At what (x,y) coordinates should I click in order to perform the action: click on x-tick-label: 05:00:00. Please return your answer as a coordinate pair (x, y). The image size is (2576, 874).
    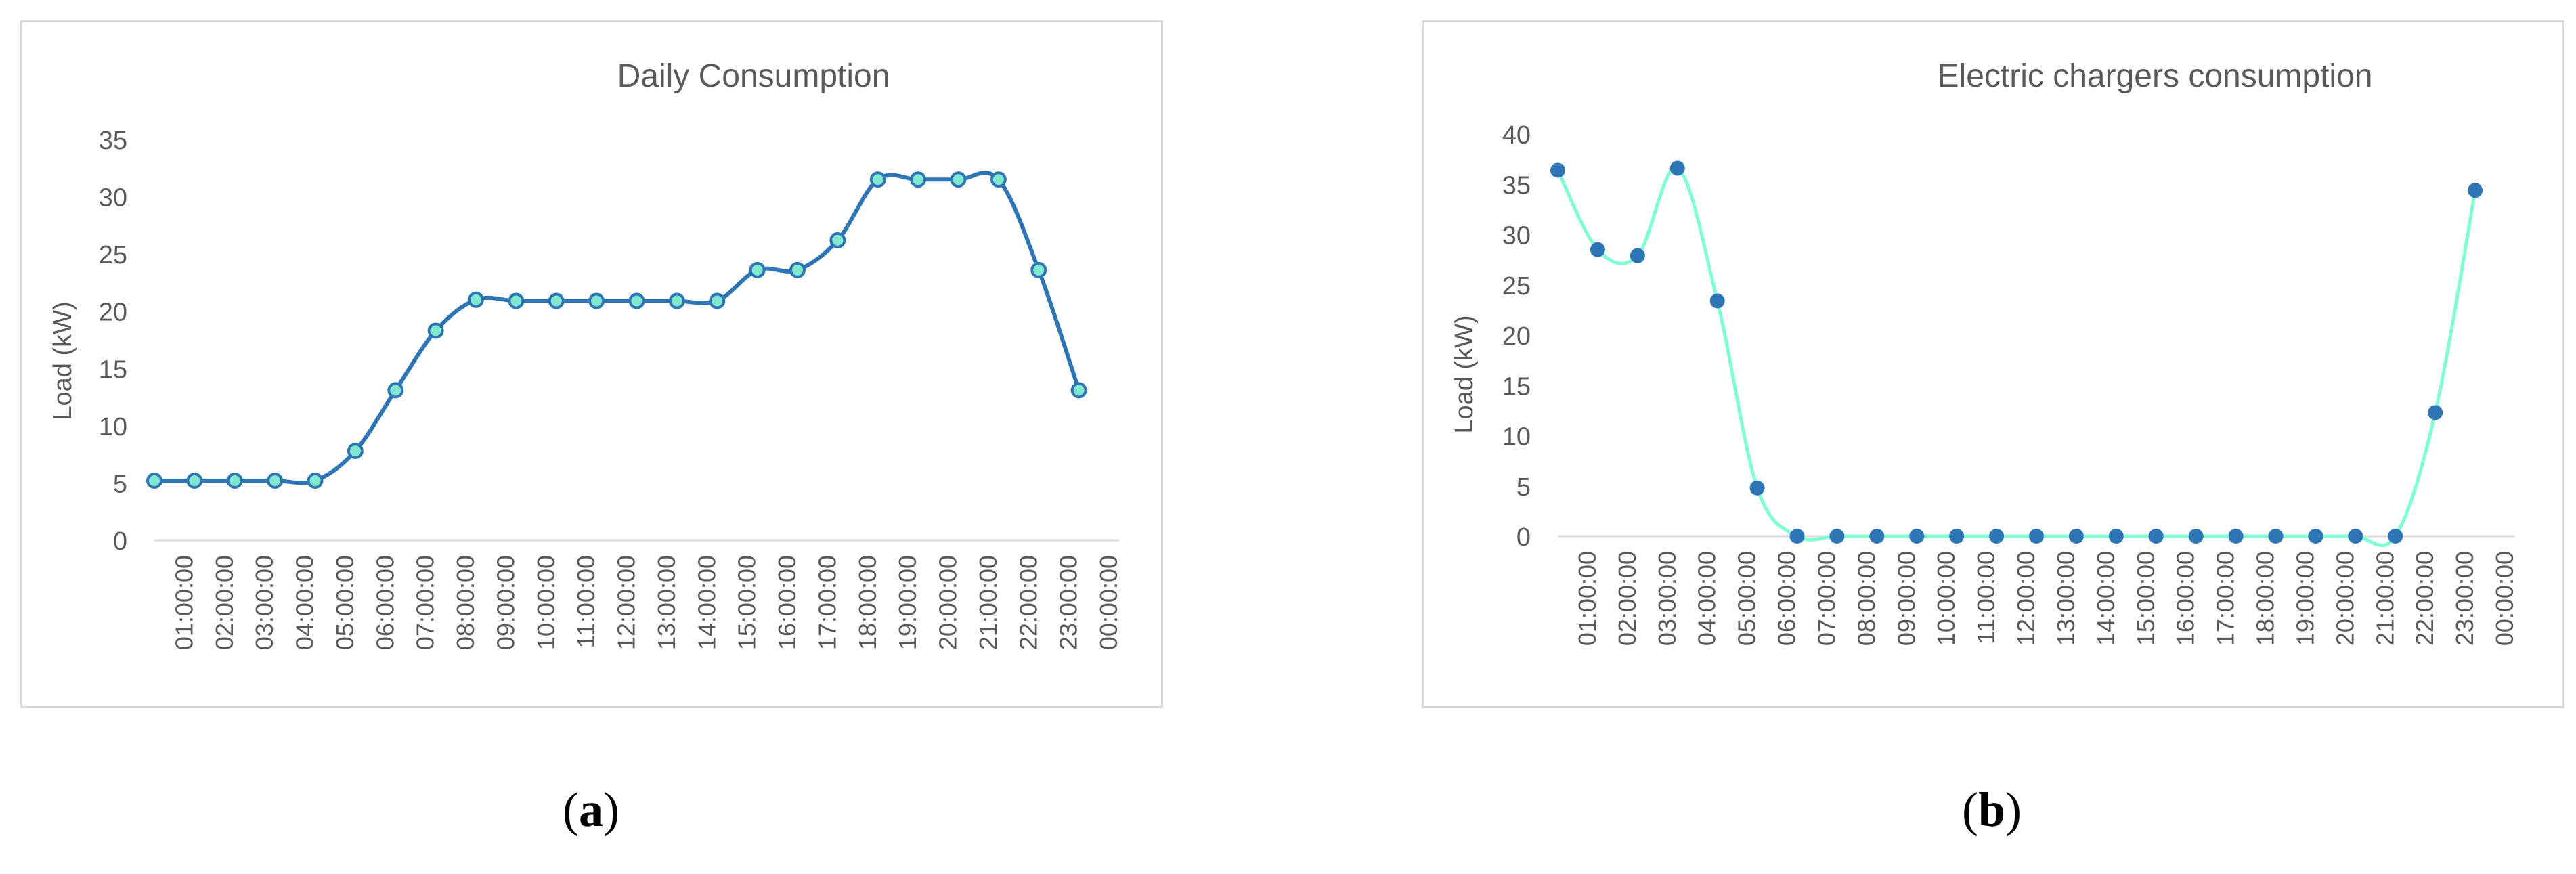
    Looking at the image, I should click on (345, 602).